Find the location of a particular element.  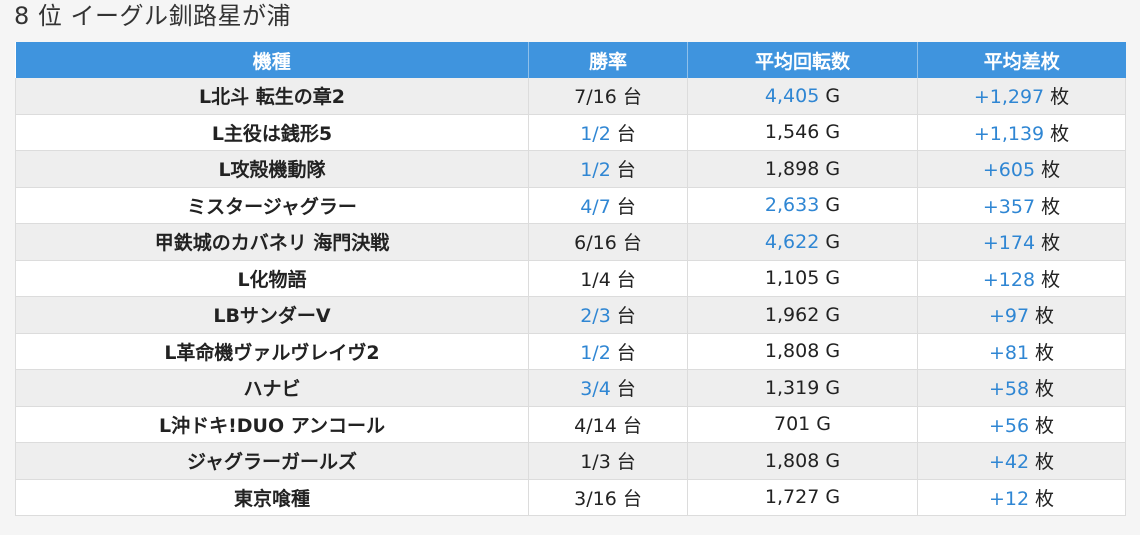

win-rate-value: 3/4 is located at coordinates (595, 389).